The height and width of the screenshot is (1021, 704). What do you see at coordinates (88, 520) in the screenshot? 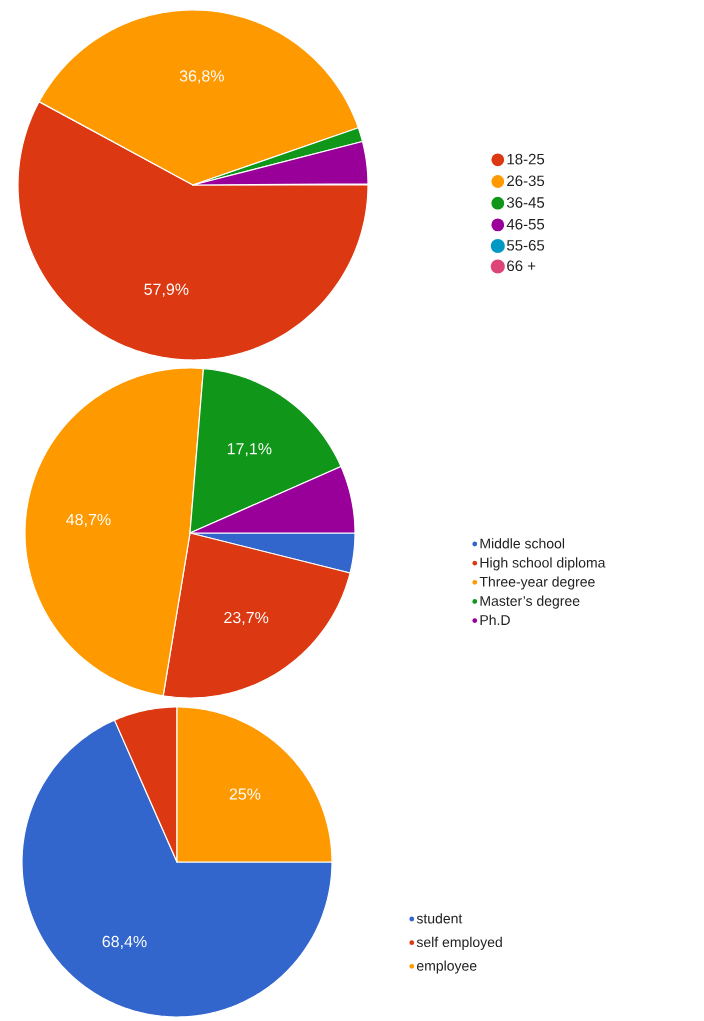
I see `data-label: 48,7%` at bounding box center [88, 520].